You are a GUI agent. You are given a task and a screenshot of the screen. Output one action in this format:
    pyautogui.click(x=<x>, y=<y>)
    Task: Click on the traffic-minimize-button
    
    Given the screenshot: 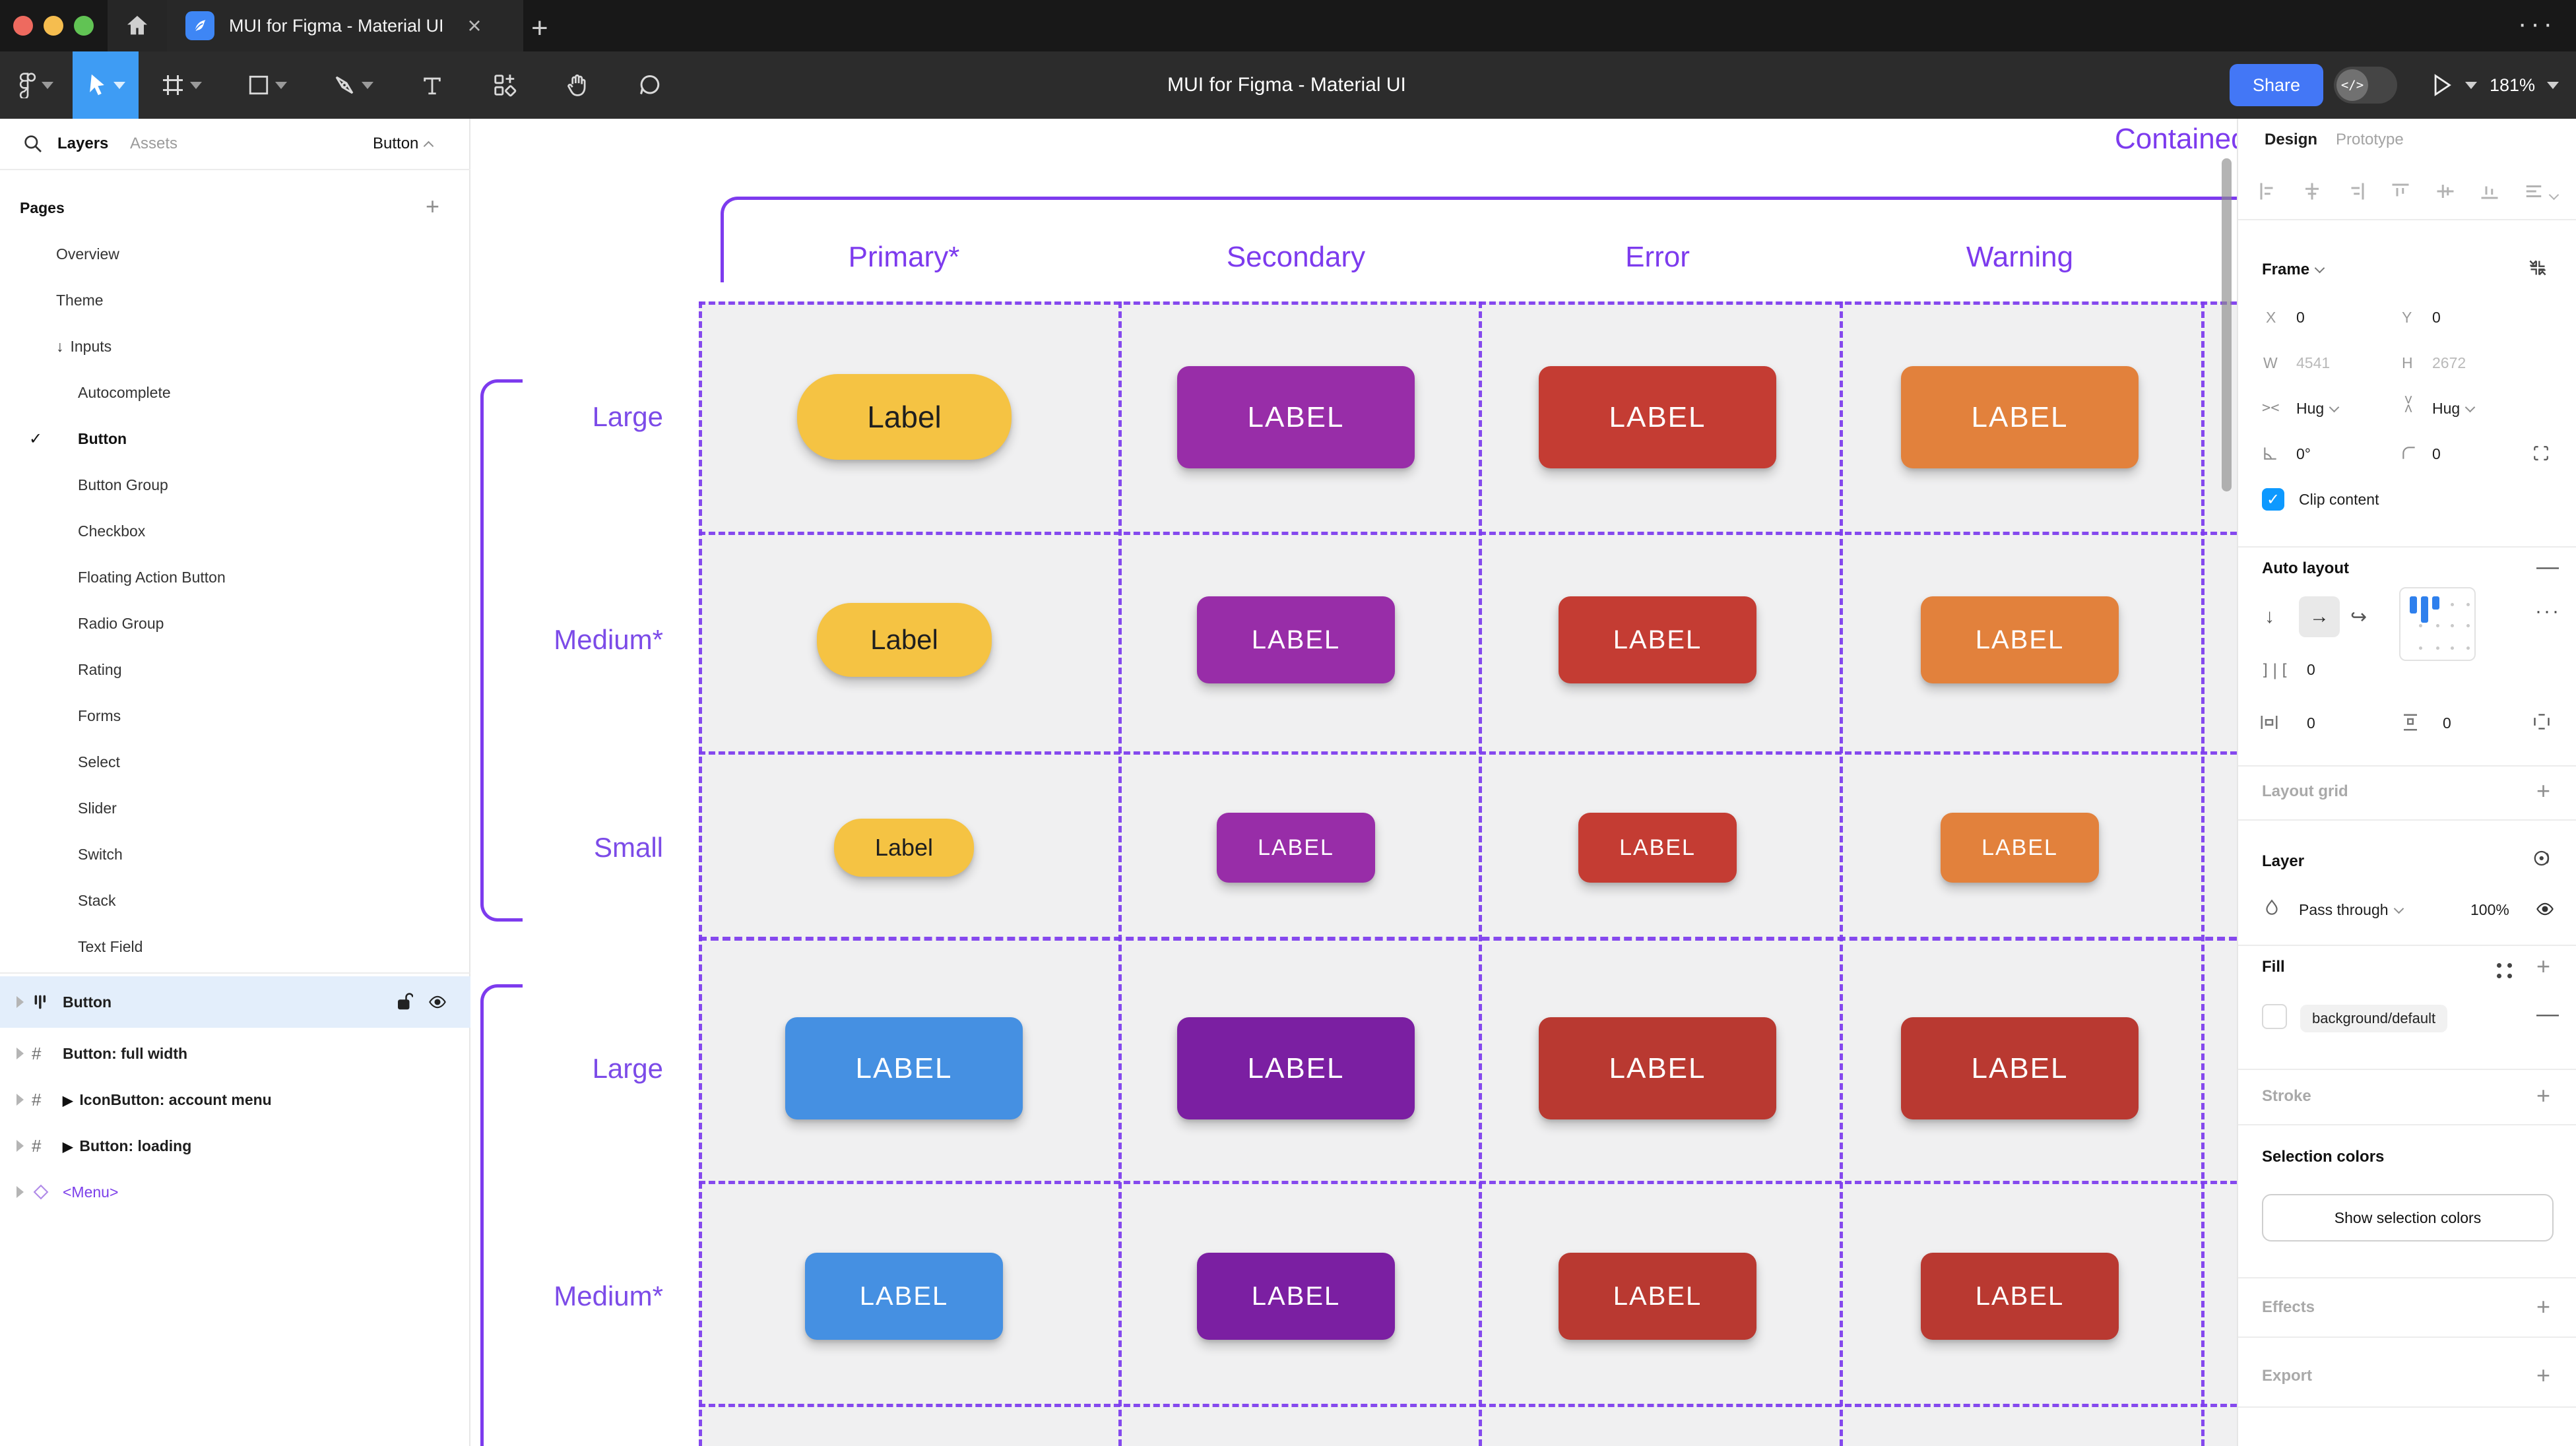 What is the action you would take?
    pyautogui.click(x=53, y=26)
    